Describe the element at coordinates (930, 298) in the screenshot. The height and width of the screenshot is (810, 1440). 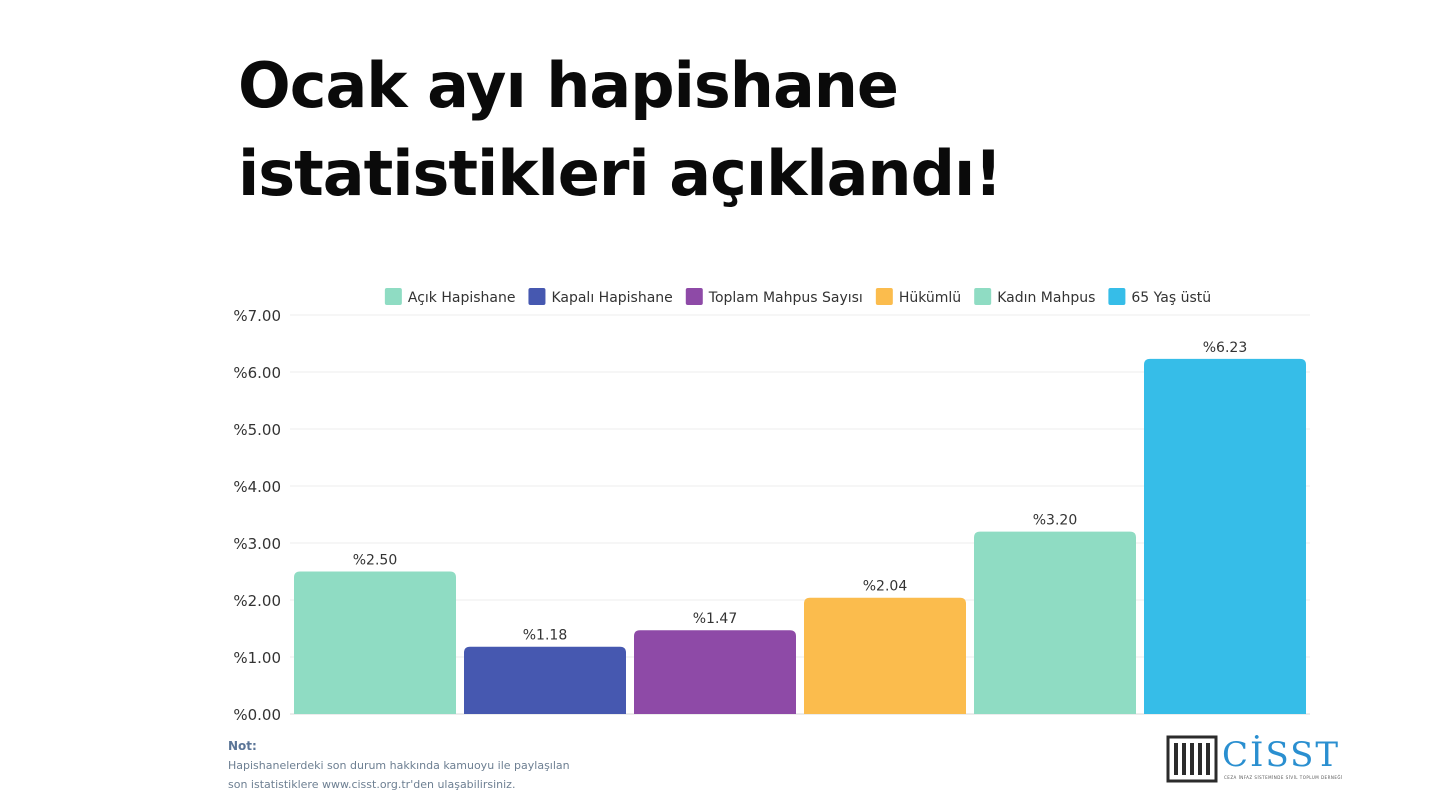
I see `legend-label: Hükümlü` at that location.